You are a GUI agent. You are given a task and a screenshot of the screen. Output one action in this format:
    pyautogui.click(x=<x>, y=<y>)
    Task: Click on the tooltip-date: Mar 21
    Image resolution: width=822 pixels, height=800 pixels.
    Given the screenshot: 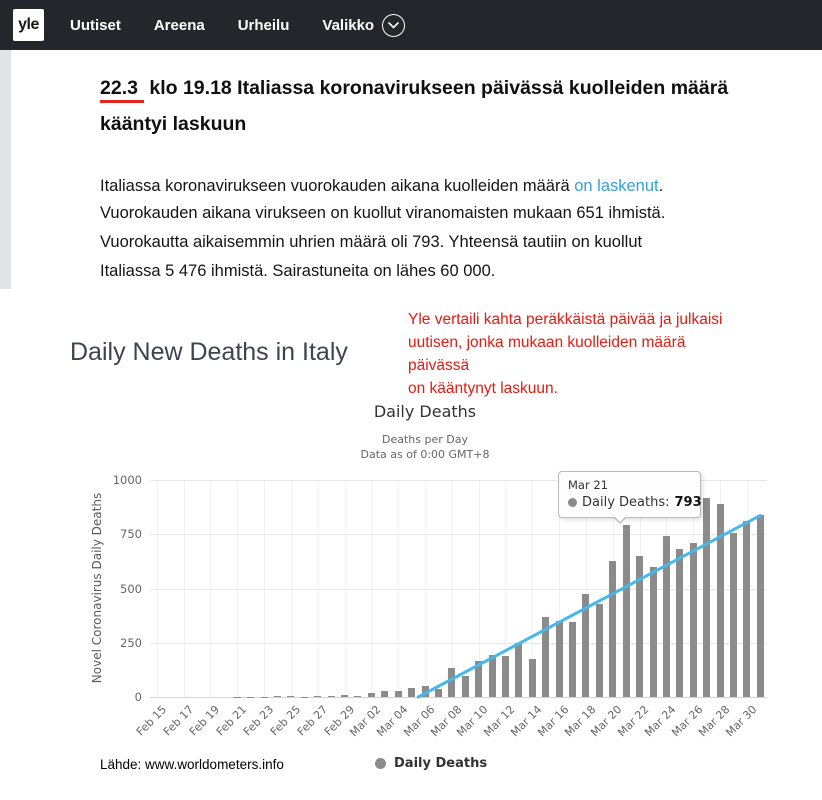 What is the action you would take?
    pyautogui.click(x=588, y=485)
    